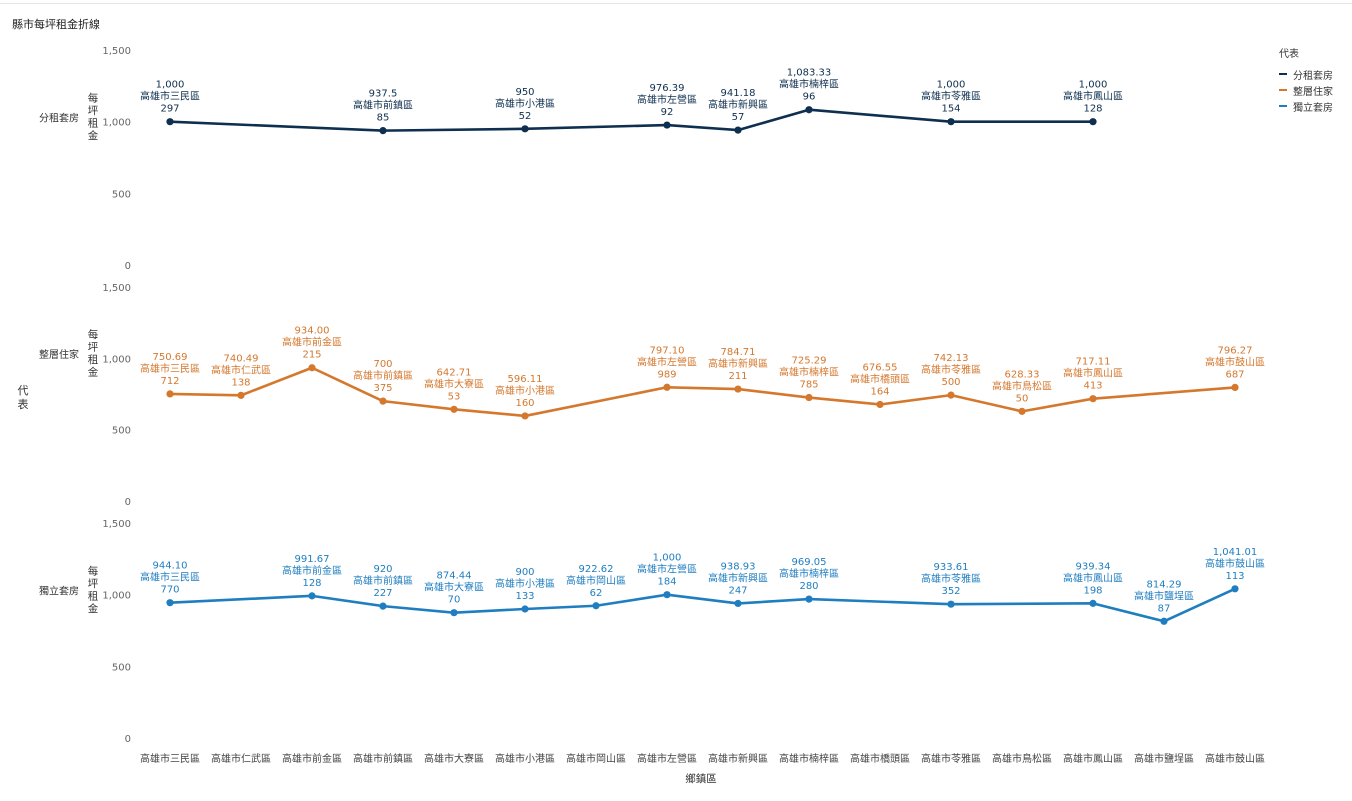 Image resolution: width=1352 pixels, height=801 pixels. Describe the element at coordinates (383, 758) in the screenshot. I see `x-tick-label: 高雄市前鎮區` at that location.